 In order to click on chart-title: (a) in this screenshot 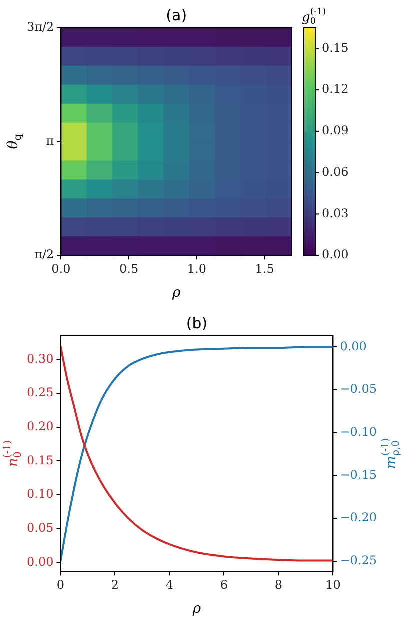, I will do `click(177, 15)`.